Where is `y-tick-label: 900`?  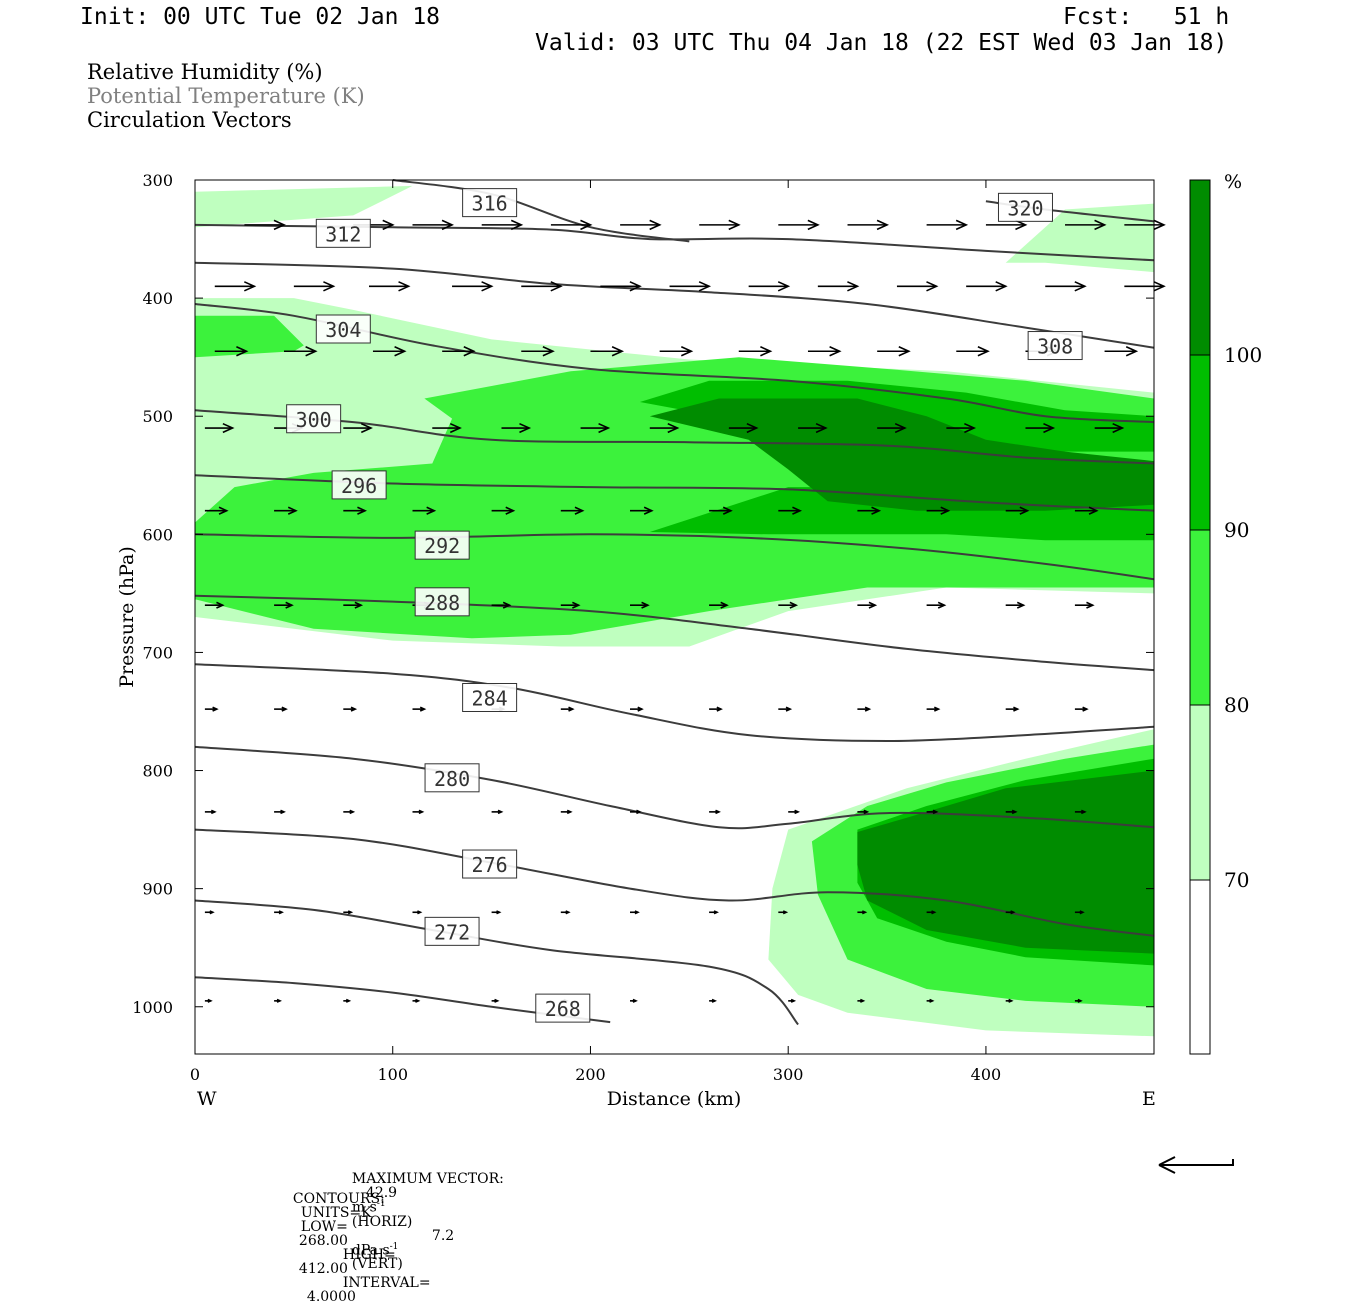 y-tick-label: 900 is located at coordinates (157, 889).